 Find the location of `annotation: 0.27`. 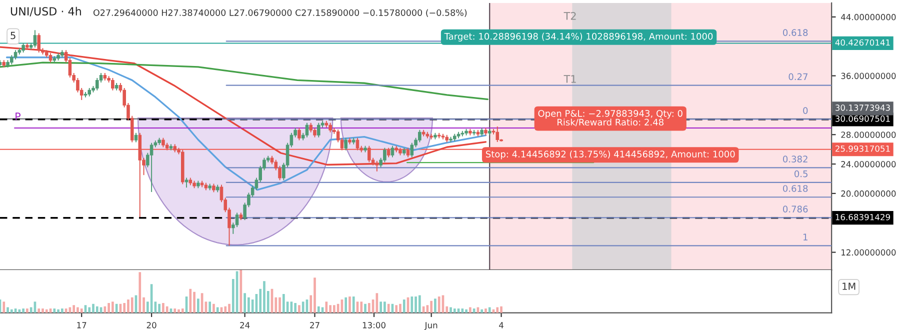

annotation: 0.27 is located at coordinates (798, 76).